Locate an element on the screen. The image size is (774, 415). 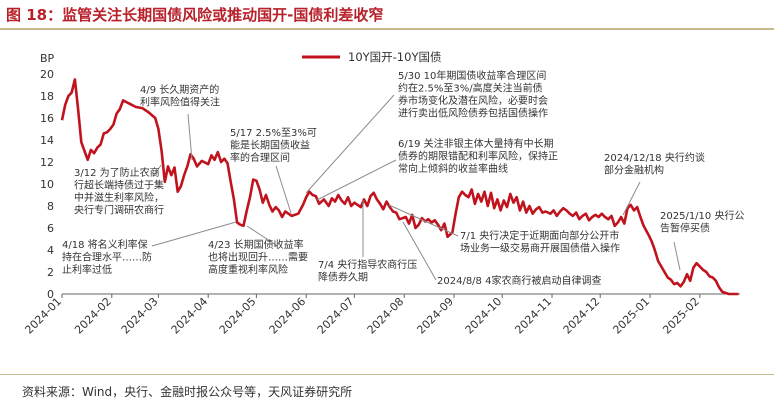
annotation-line: 4/9 长久期资产的 is located at coordinates (179, 89).